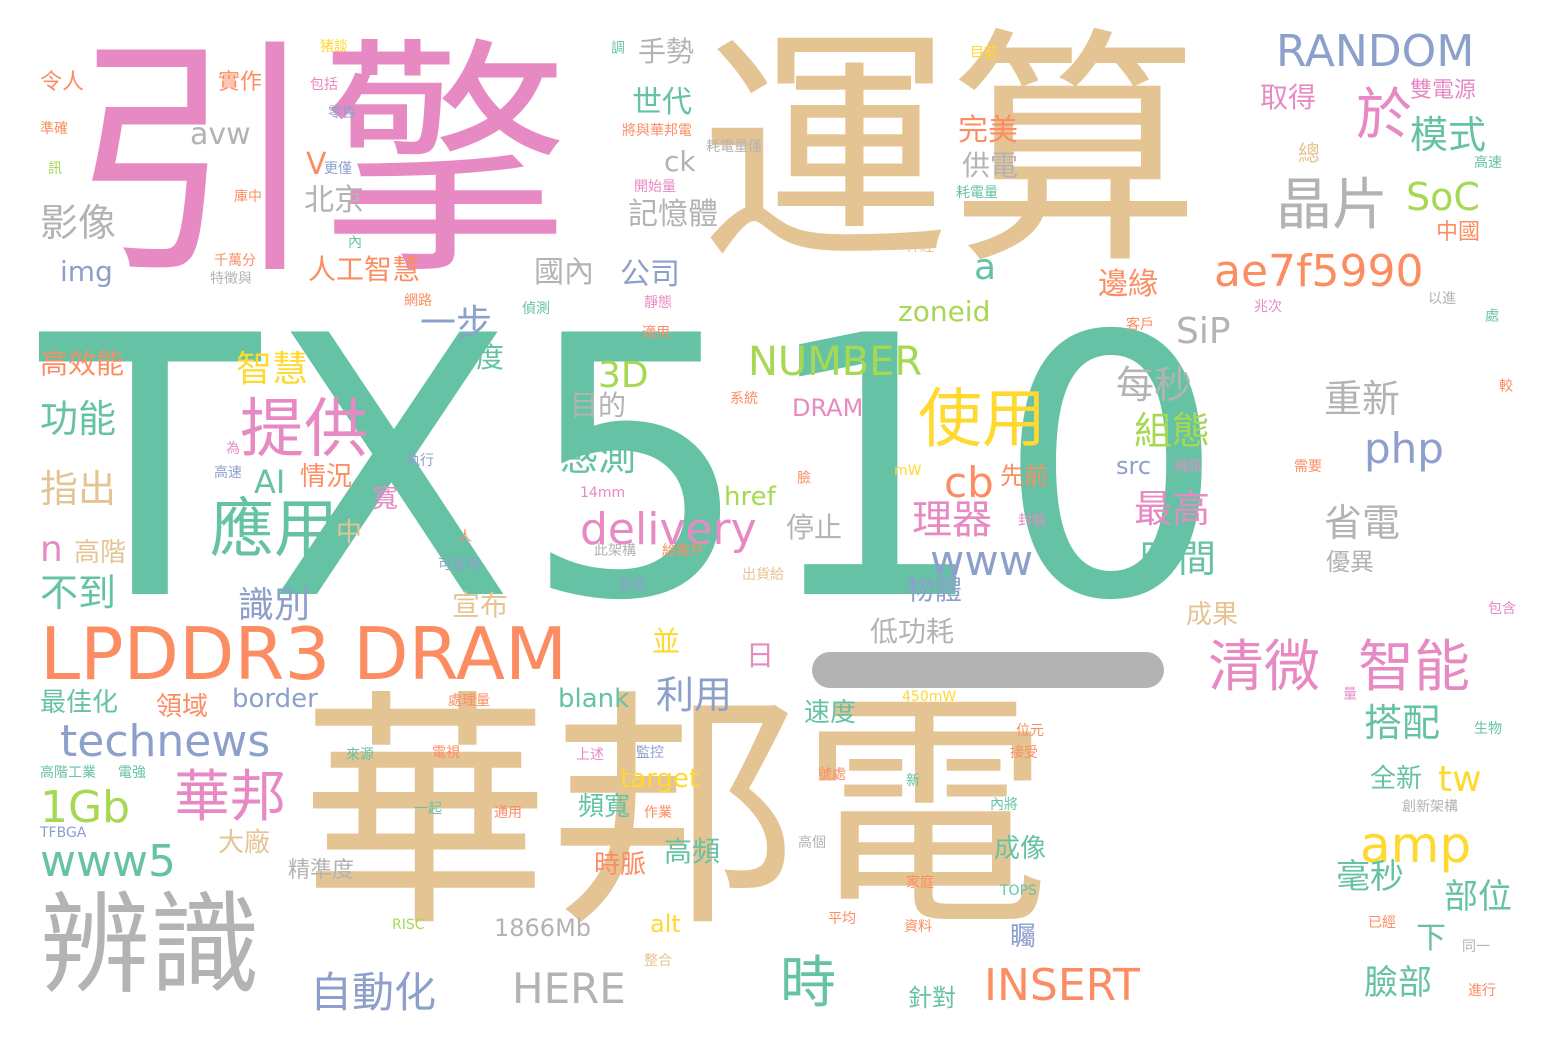 The width and height of the screenshot is (1548, 1052). What do you see at coordinates (920, 883) in the screenshot?
I see `cloud-word: 家庭` at bounding box center [920, 883].